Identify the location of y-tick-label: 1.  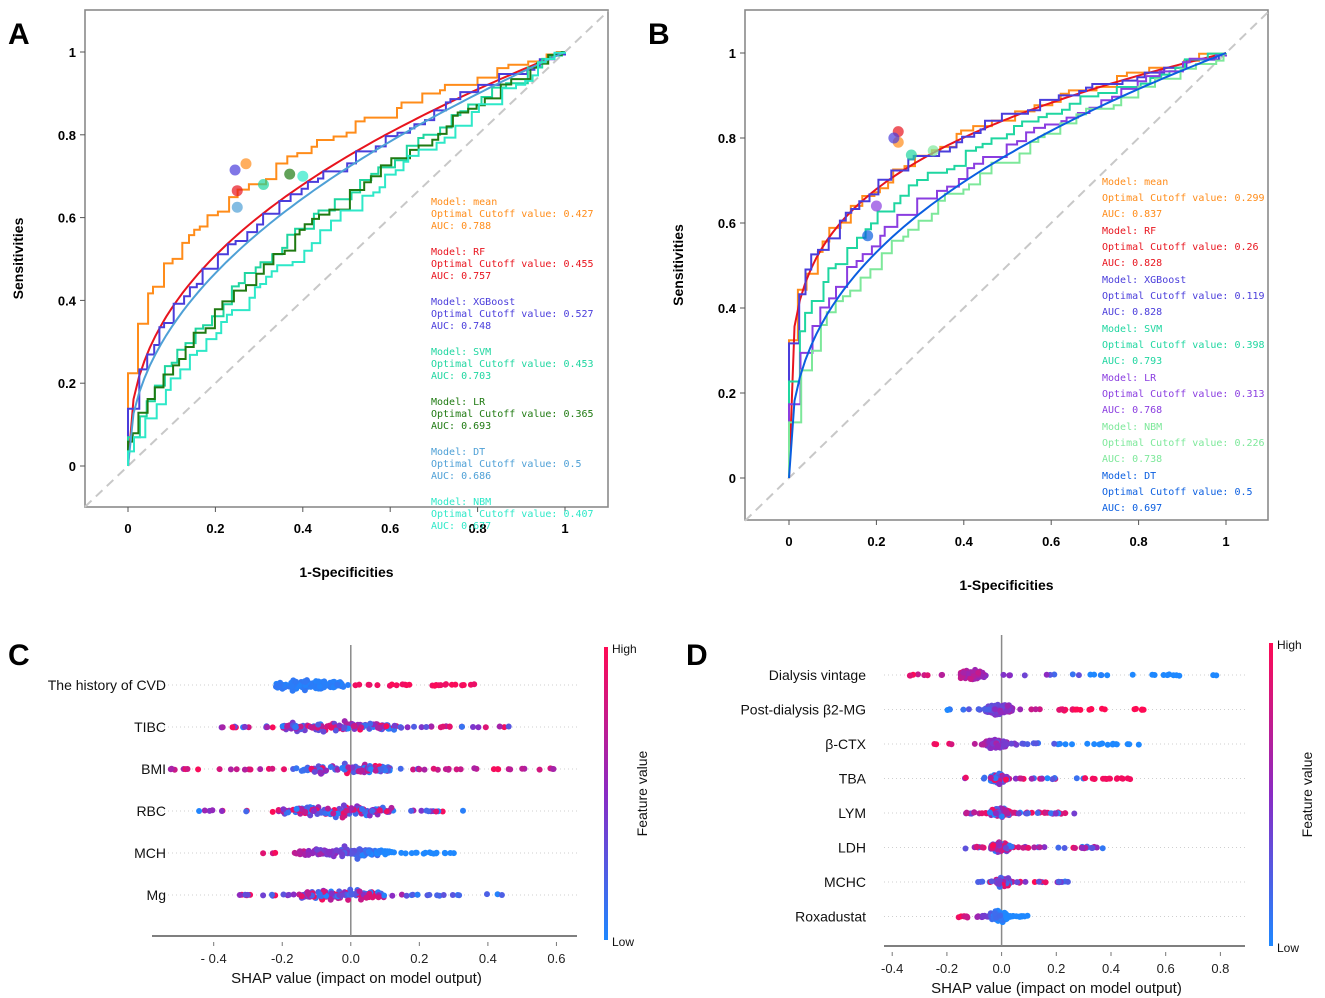
(72, 52).